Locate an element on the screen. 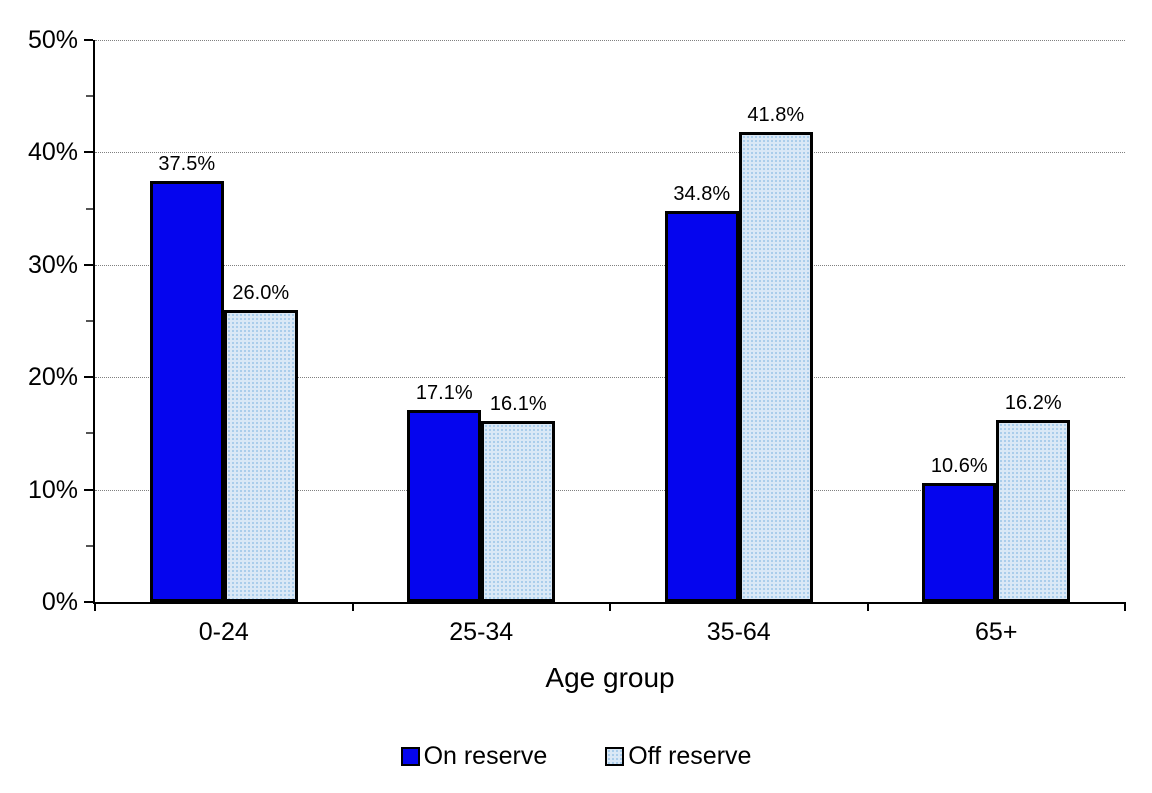 This screenshot has width=1152, height=793. gridline-40pct is located at coordinates (610, 153).